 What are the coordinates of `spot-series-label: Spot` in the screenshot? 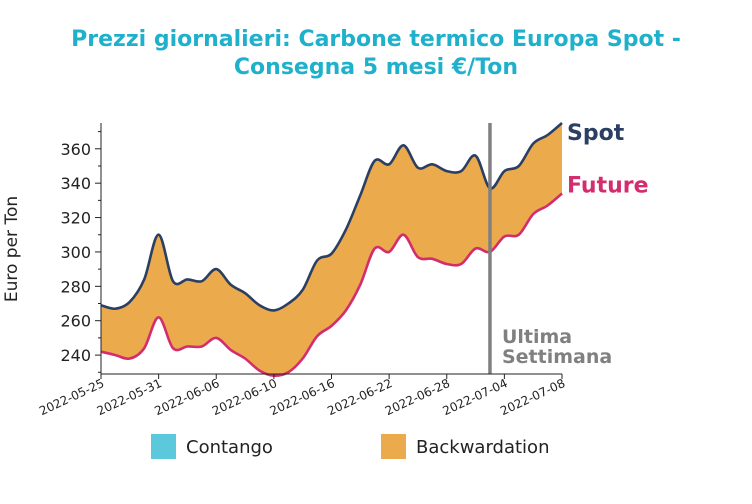 It's located at (596, 133).